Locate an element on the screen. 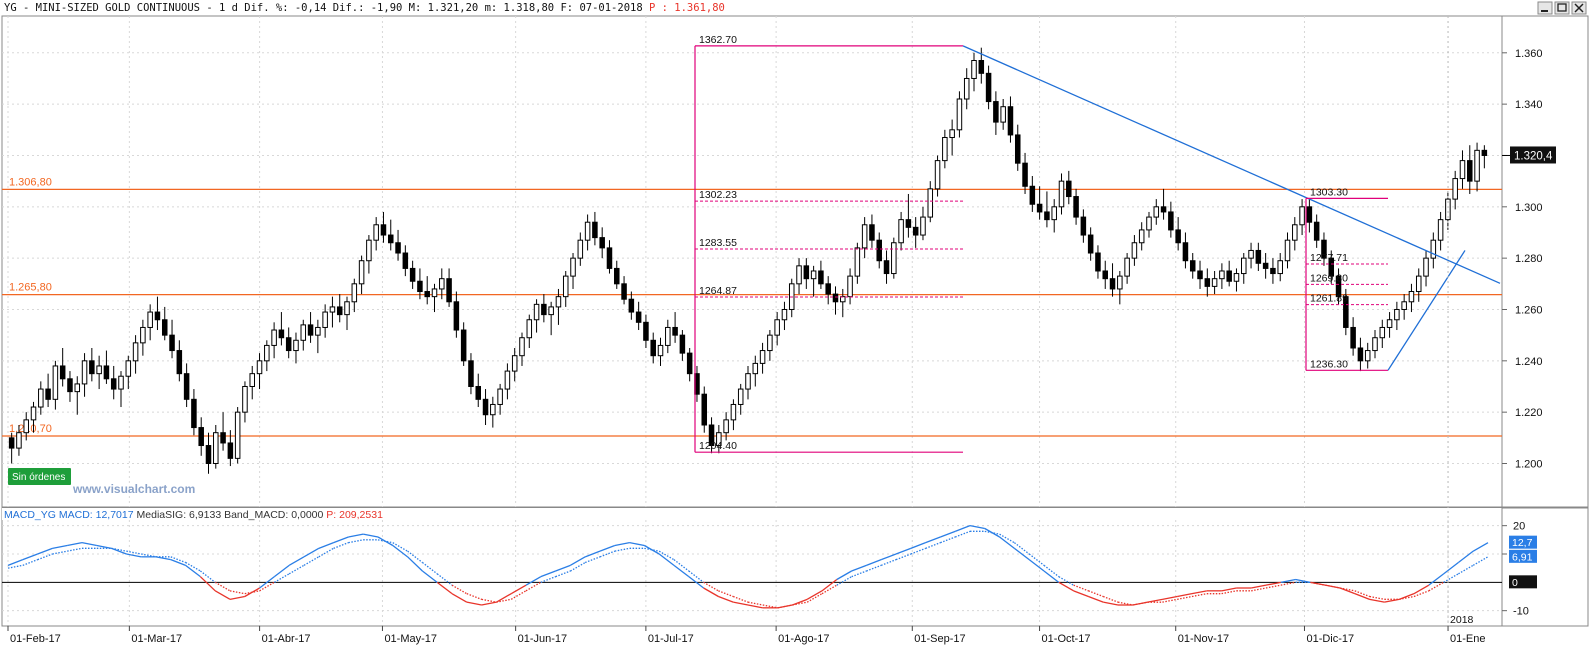 The height and width of the screenshot is (648, 1592). maximize-button is located at coordinates (1562, 8).